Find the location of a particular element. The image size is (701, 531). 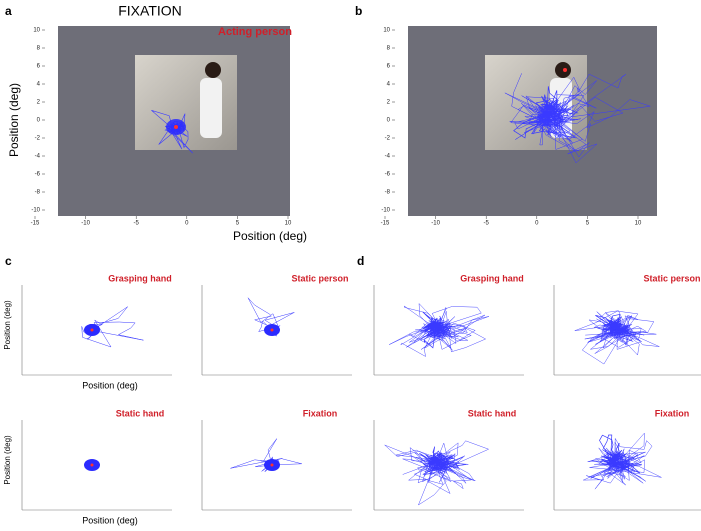

person-coat is located at coordinates (211, 108).